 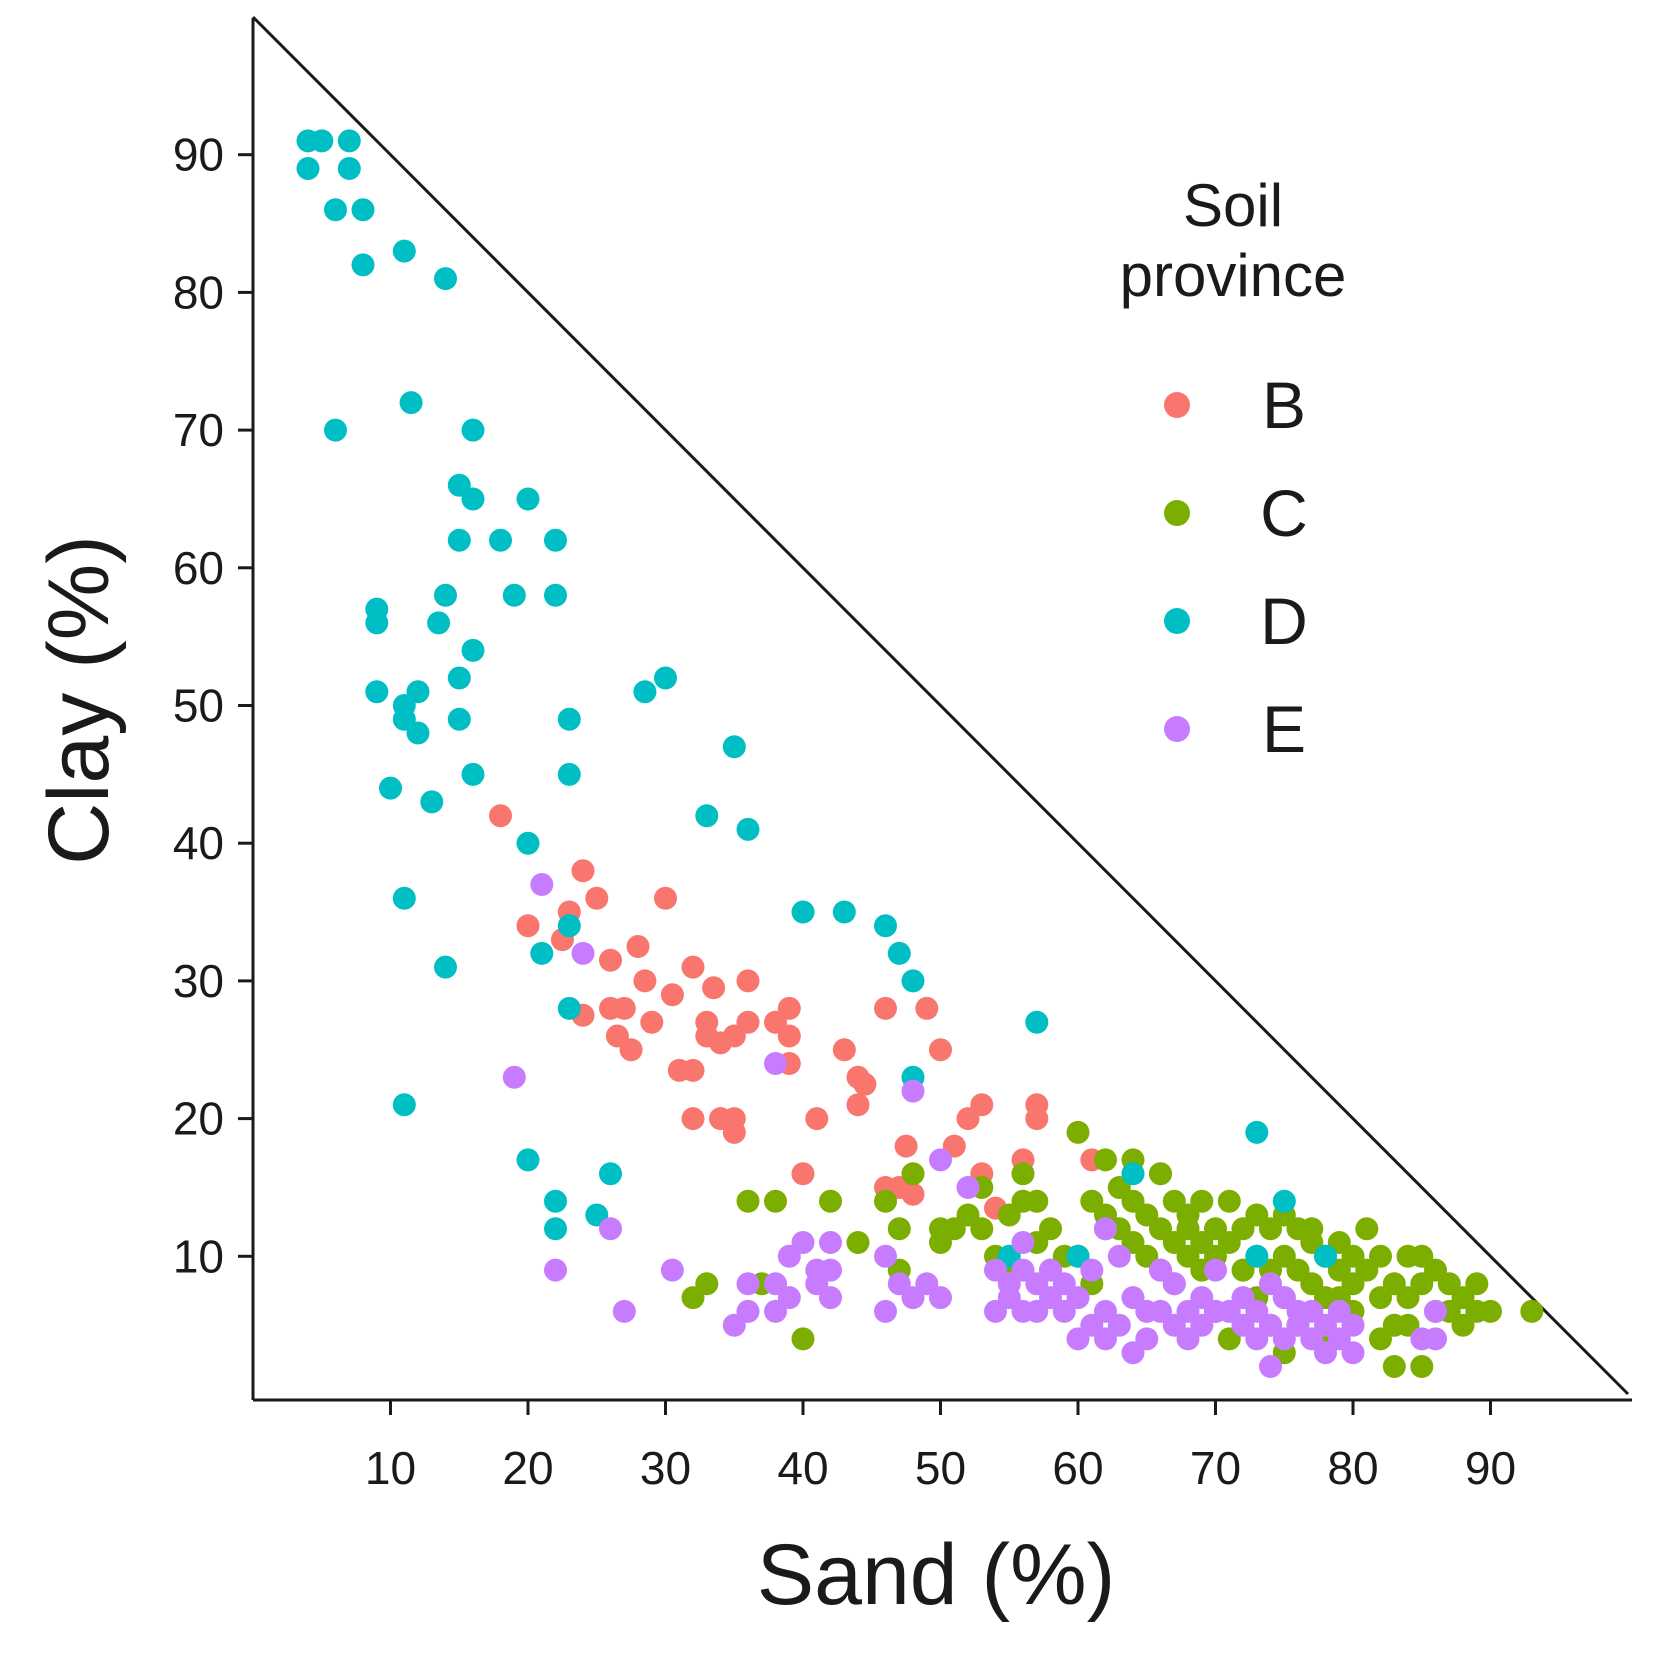 I want to click on legend-marker-D, so click(x=1177, y=621).